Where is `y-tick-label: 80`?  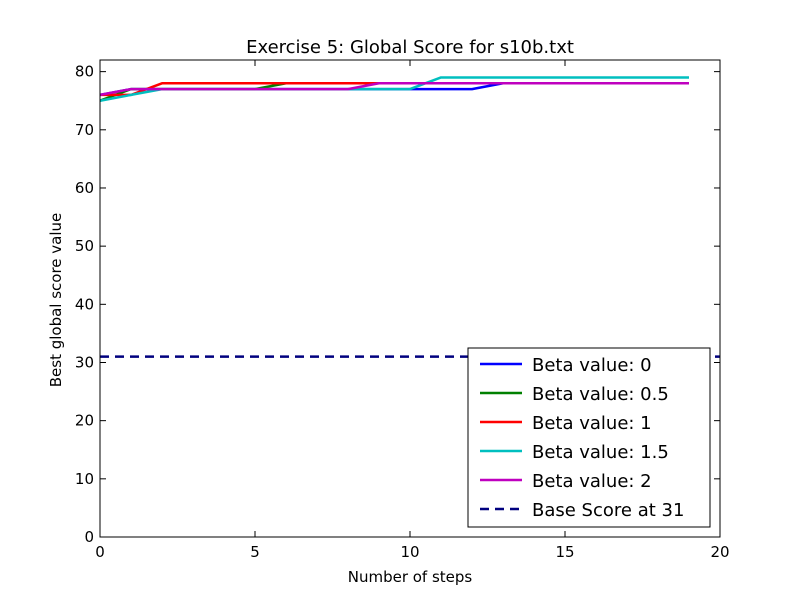
y-tick-label: 80 is located at coordinates (84, 72).